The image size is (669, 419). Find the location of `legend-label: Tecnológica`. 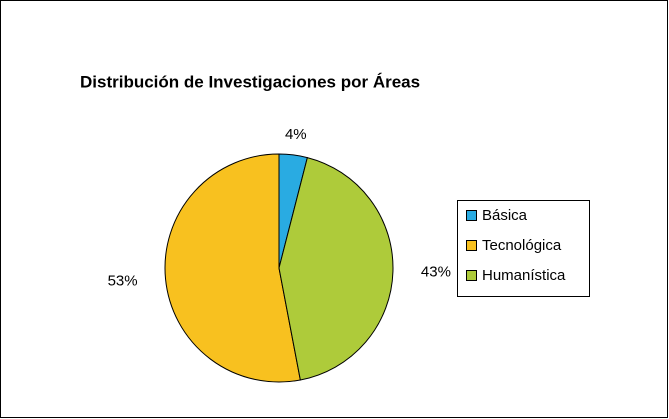

legend-label: Tecnológica is located at coordinates (522, 245).